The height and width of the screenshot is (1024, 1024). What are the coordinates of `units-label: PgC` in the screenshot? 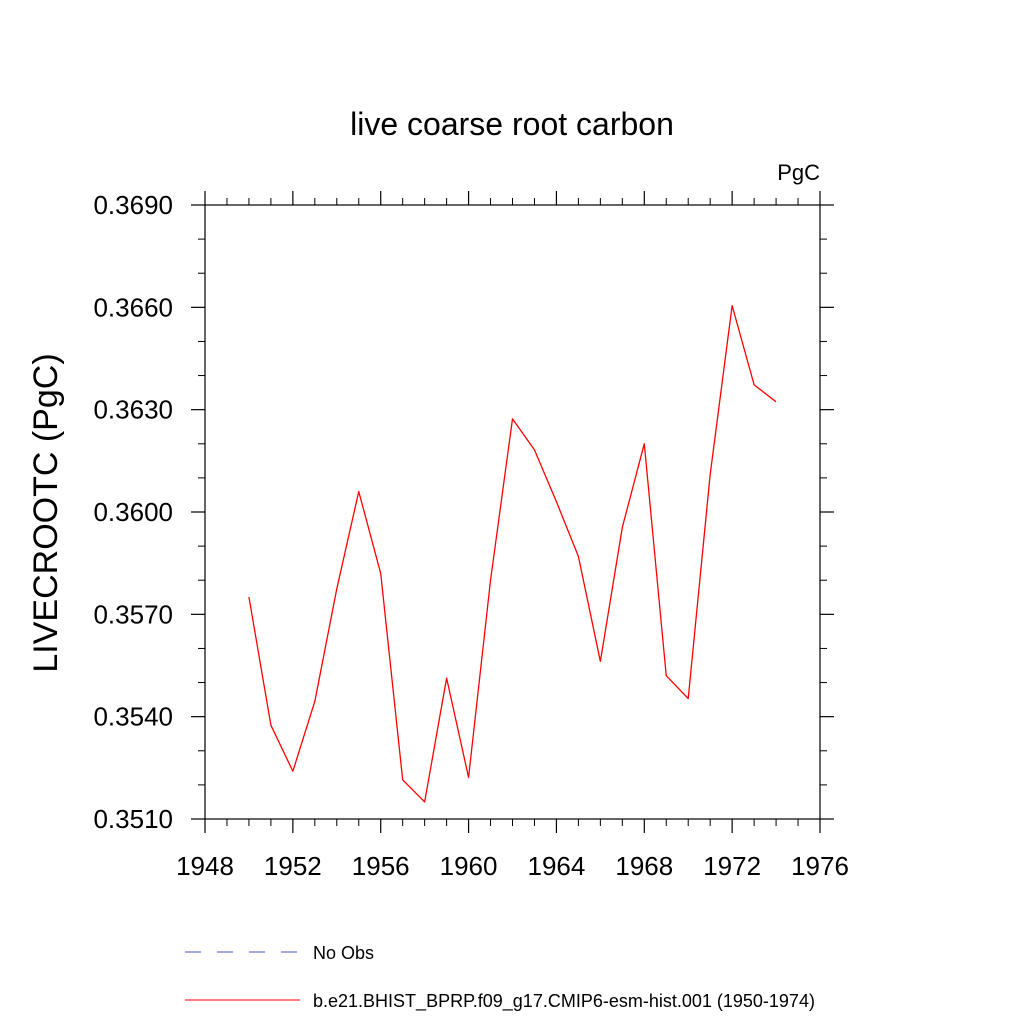 It's located at (798, 172).